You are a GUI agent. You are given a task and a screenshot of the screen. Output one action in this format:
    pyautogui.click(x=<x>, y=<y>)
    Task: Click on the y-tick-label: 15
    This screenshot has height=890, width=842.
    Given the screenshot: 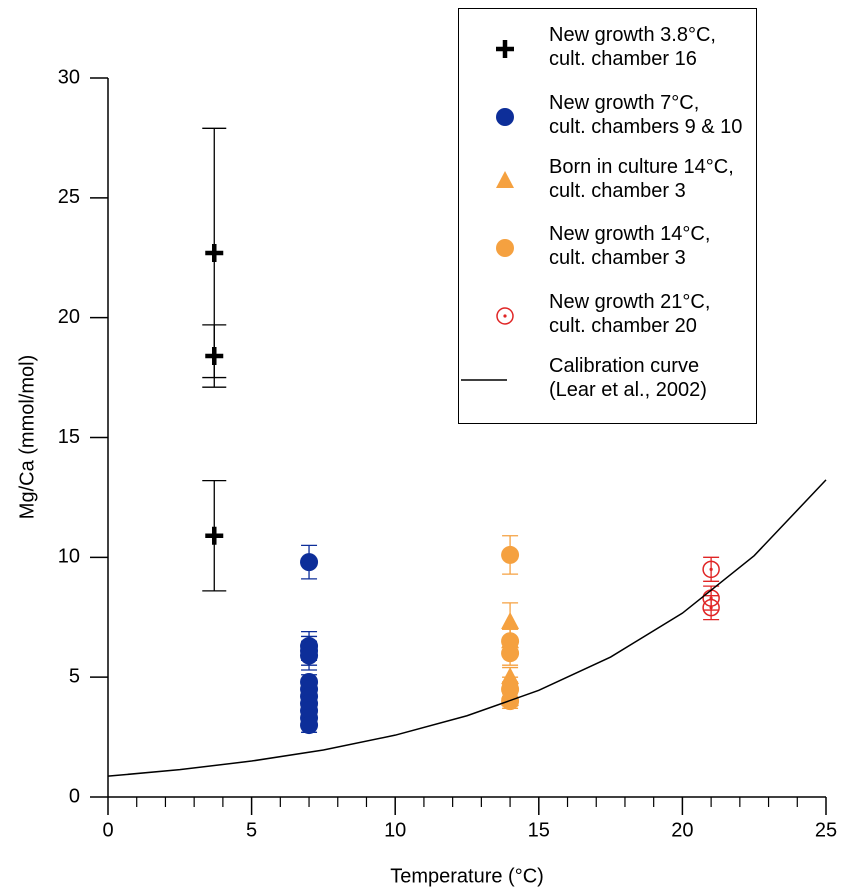 What is the action you would take?
    pyautogui.click(x=69, y=437)
    